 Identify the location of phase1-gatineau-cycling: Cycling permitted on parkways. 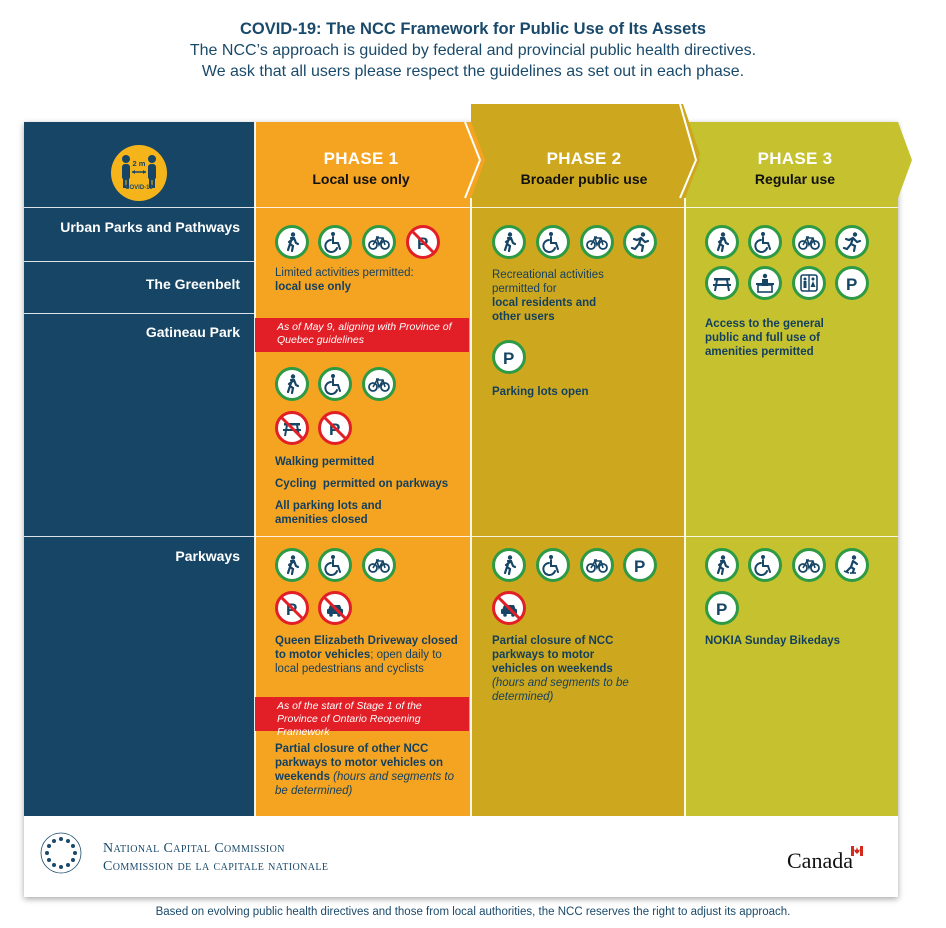
(362, 484).